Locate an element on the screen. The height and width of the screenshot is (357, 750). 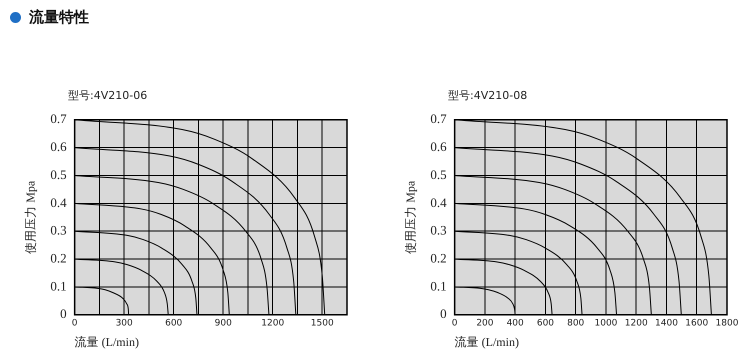
x-tick-label: 1400 is located at coordinates (666, 323).